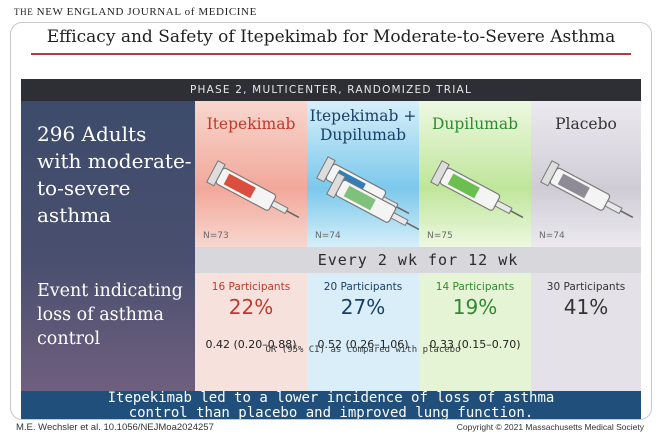 The width and height of the screenshot is (660, 440). I want to click on odds-ratio-label: OR (95% CI) as compared with placebo, so click(363, 350).